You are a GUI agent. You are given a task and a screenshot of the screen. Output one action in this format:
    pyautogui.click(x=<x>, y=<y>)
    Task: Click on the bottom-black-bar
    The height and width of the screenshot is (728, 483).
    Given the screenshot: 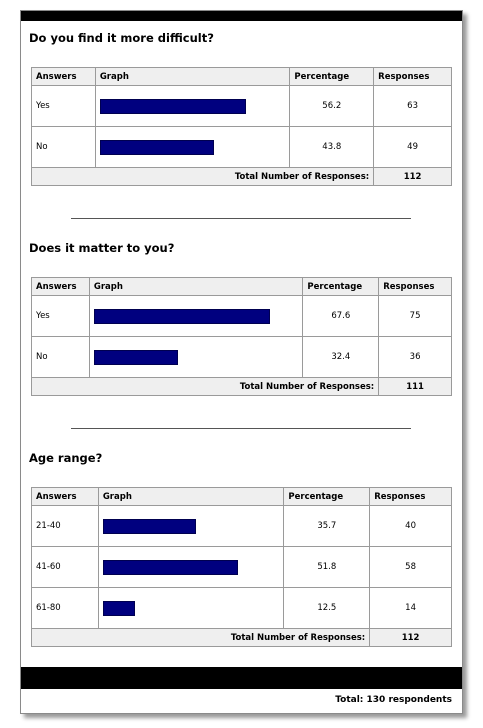 What is the action you would take?
    pyautogui.click(x=241, y=678)
    